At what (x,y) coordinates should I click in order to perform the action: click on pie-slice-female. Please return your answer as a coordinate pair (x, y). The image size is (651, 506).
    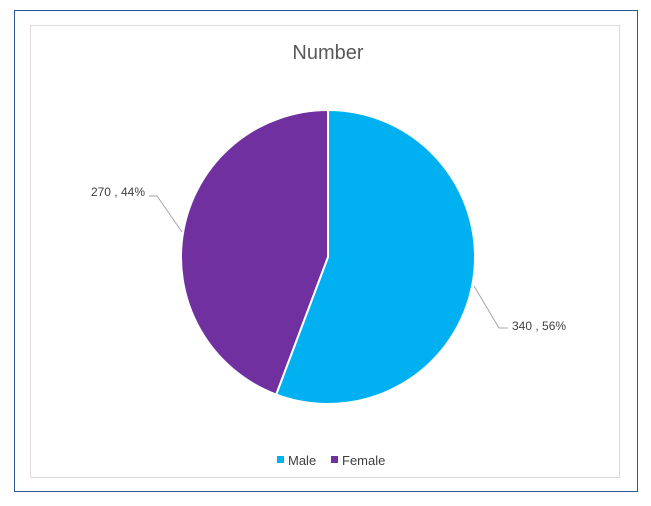
    Looking at the image, I should click on (254, 252).